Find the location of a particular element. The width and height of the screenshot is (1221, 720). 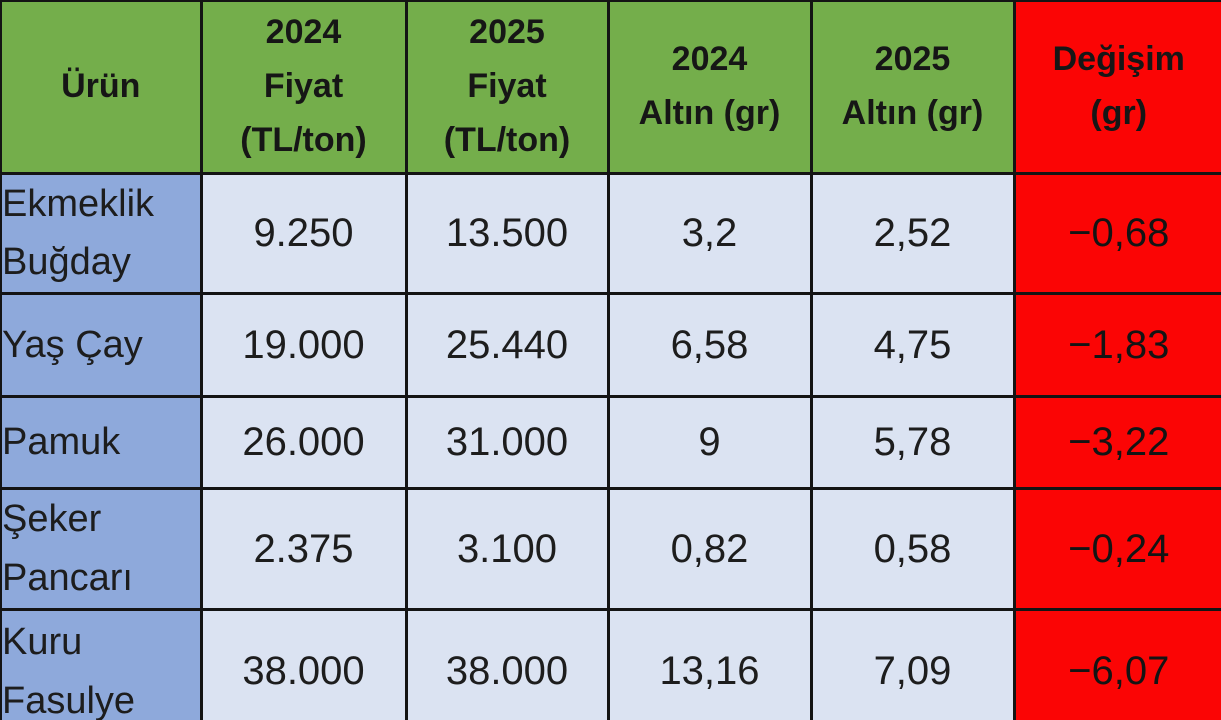

table-row: Pamuk 26.000 31.000 9 5,78 −3,22 is located at coordinates (610, 443).